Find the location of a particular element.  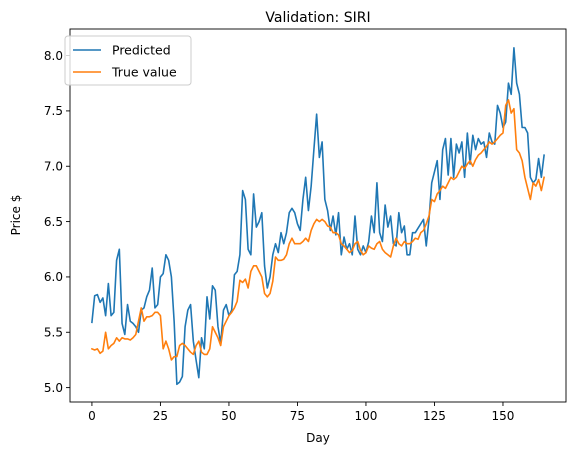

chart-title: Validation: SIRI is located at coordinates (317, 18).